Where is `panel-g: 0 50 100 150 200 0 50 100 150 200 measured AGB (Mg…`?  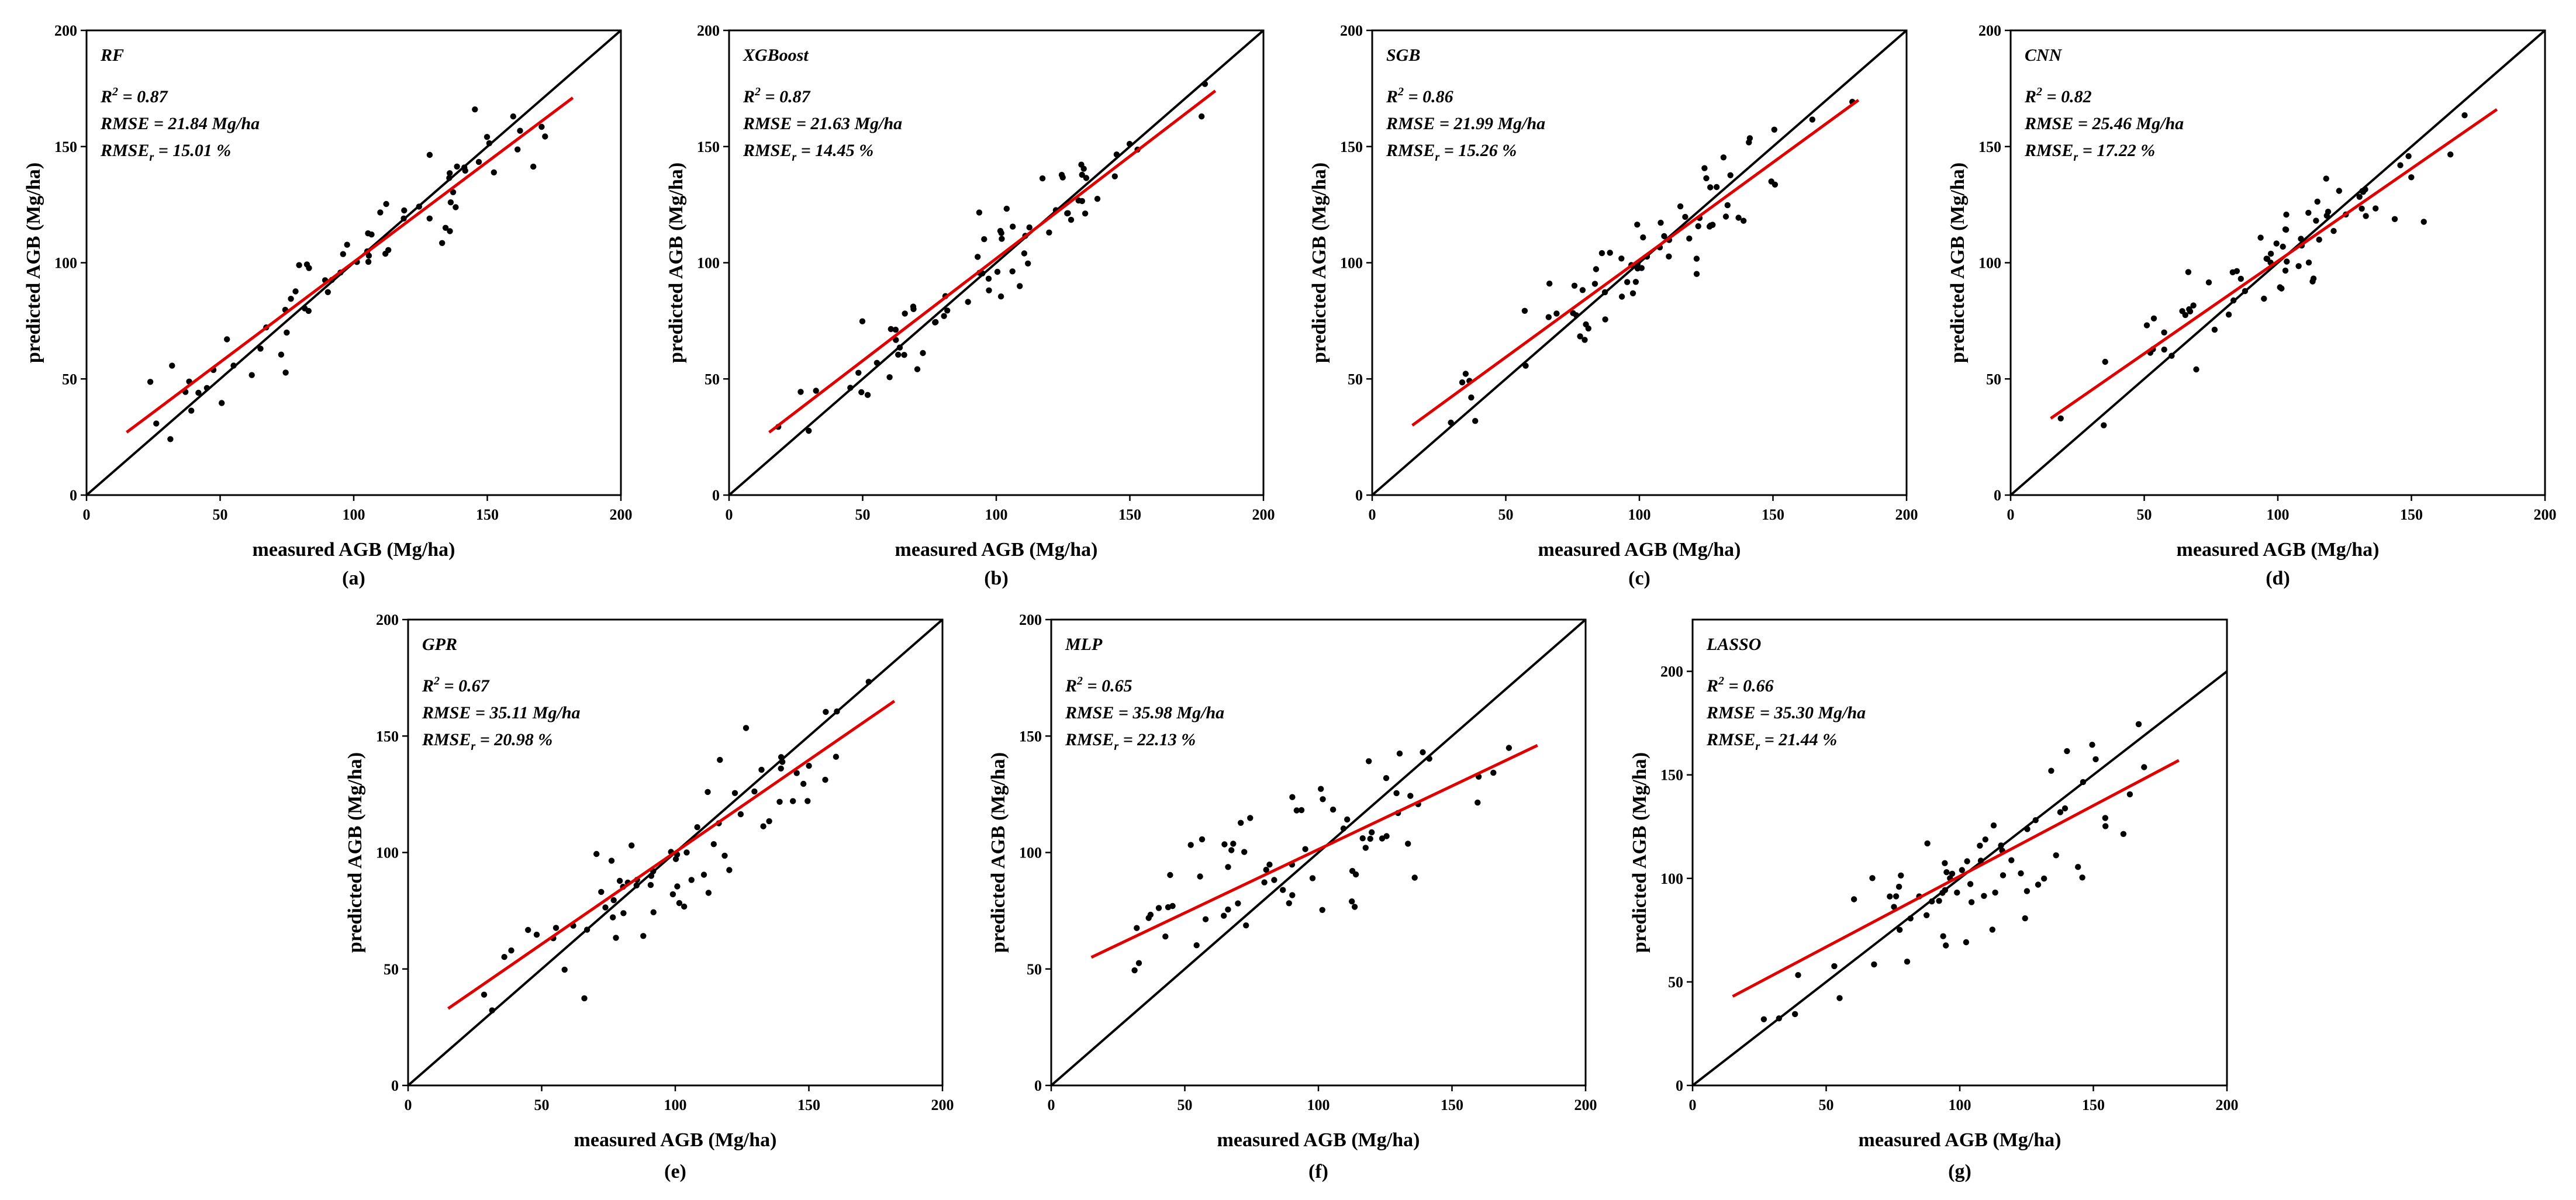 panel-g: 0 50 100 150 200 0 50 100 150 200 measured AGB (Mg… is located at coordinates (1934, 900).